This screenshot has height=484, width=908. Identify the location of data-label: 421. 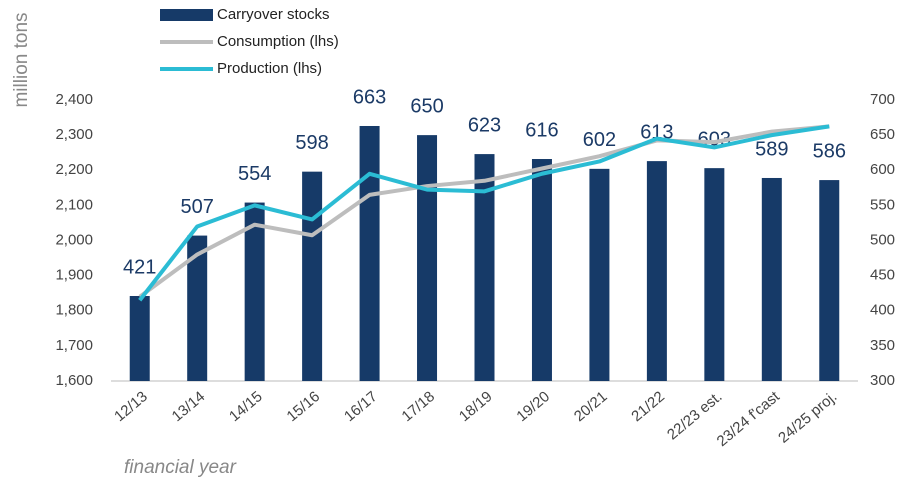
(139, 267).